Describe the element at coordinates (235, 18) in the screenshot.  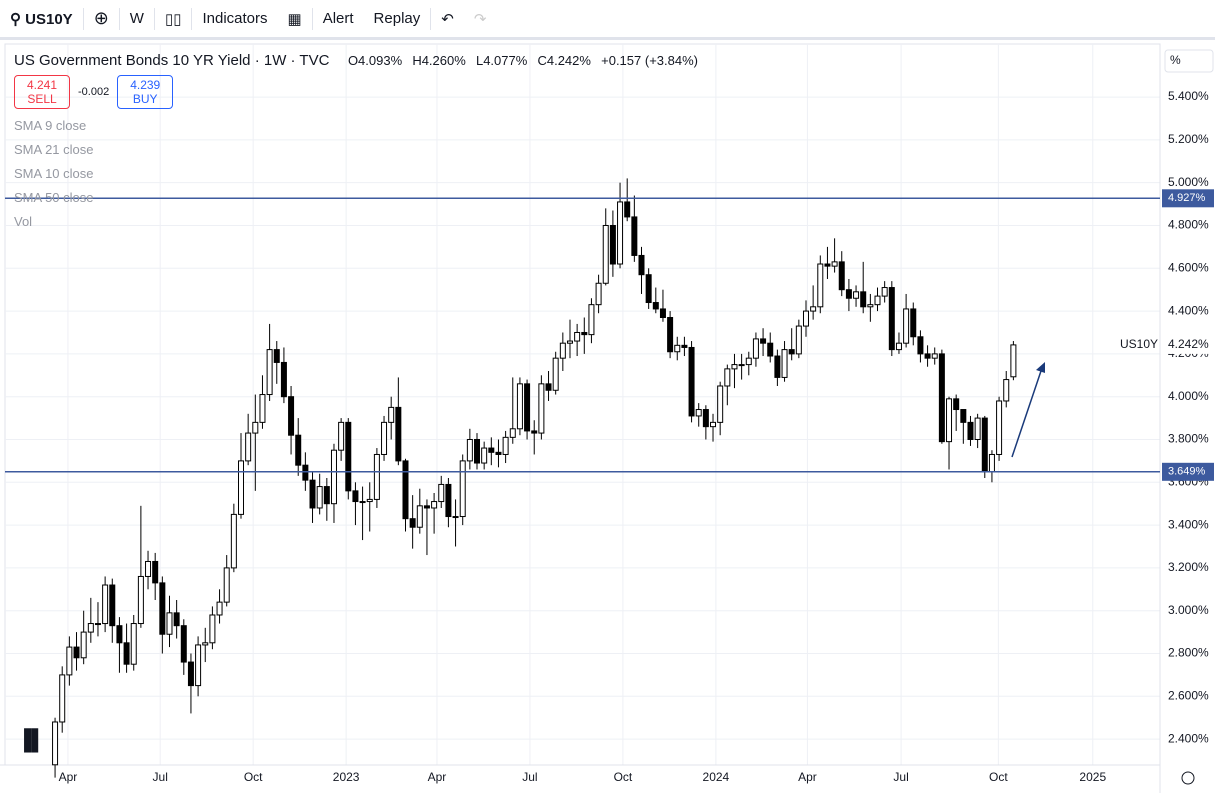
I see `indicators: Indicators` at that location.